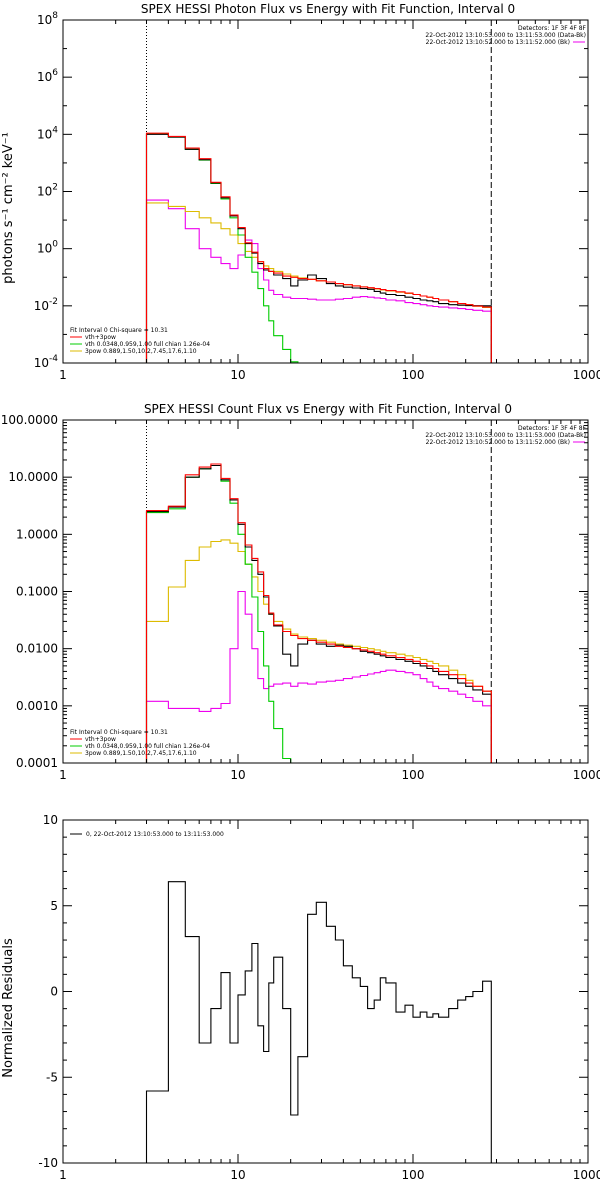 Image resolution: width=600 pixels, height=1200 pixels. I want to click on y-tick-label: 1.0000, so click(37, 534).